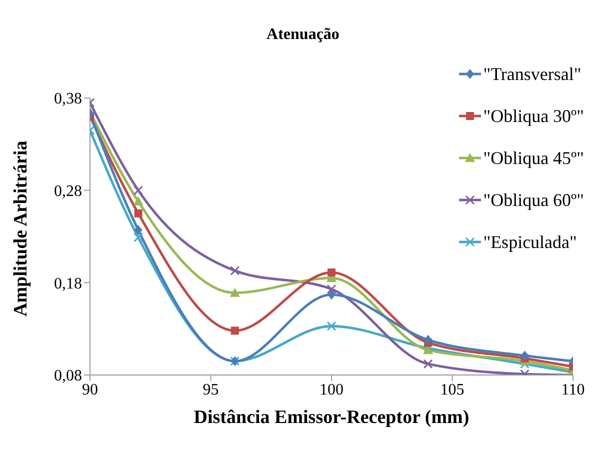  What do you see at coordinates (210, 389) in the screenshot?
I see `x-tick-label: 95` at bounding box center [210, 389].